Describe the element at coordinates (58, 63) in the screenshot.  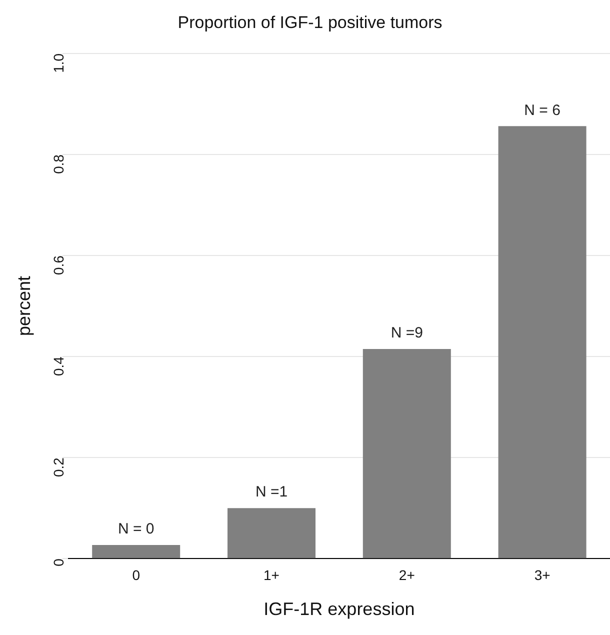
I see `y-tick-label: 1.0` at that location.